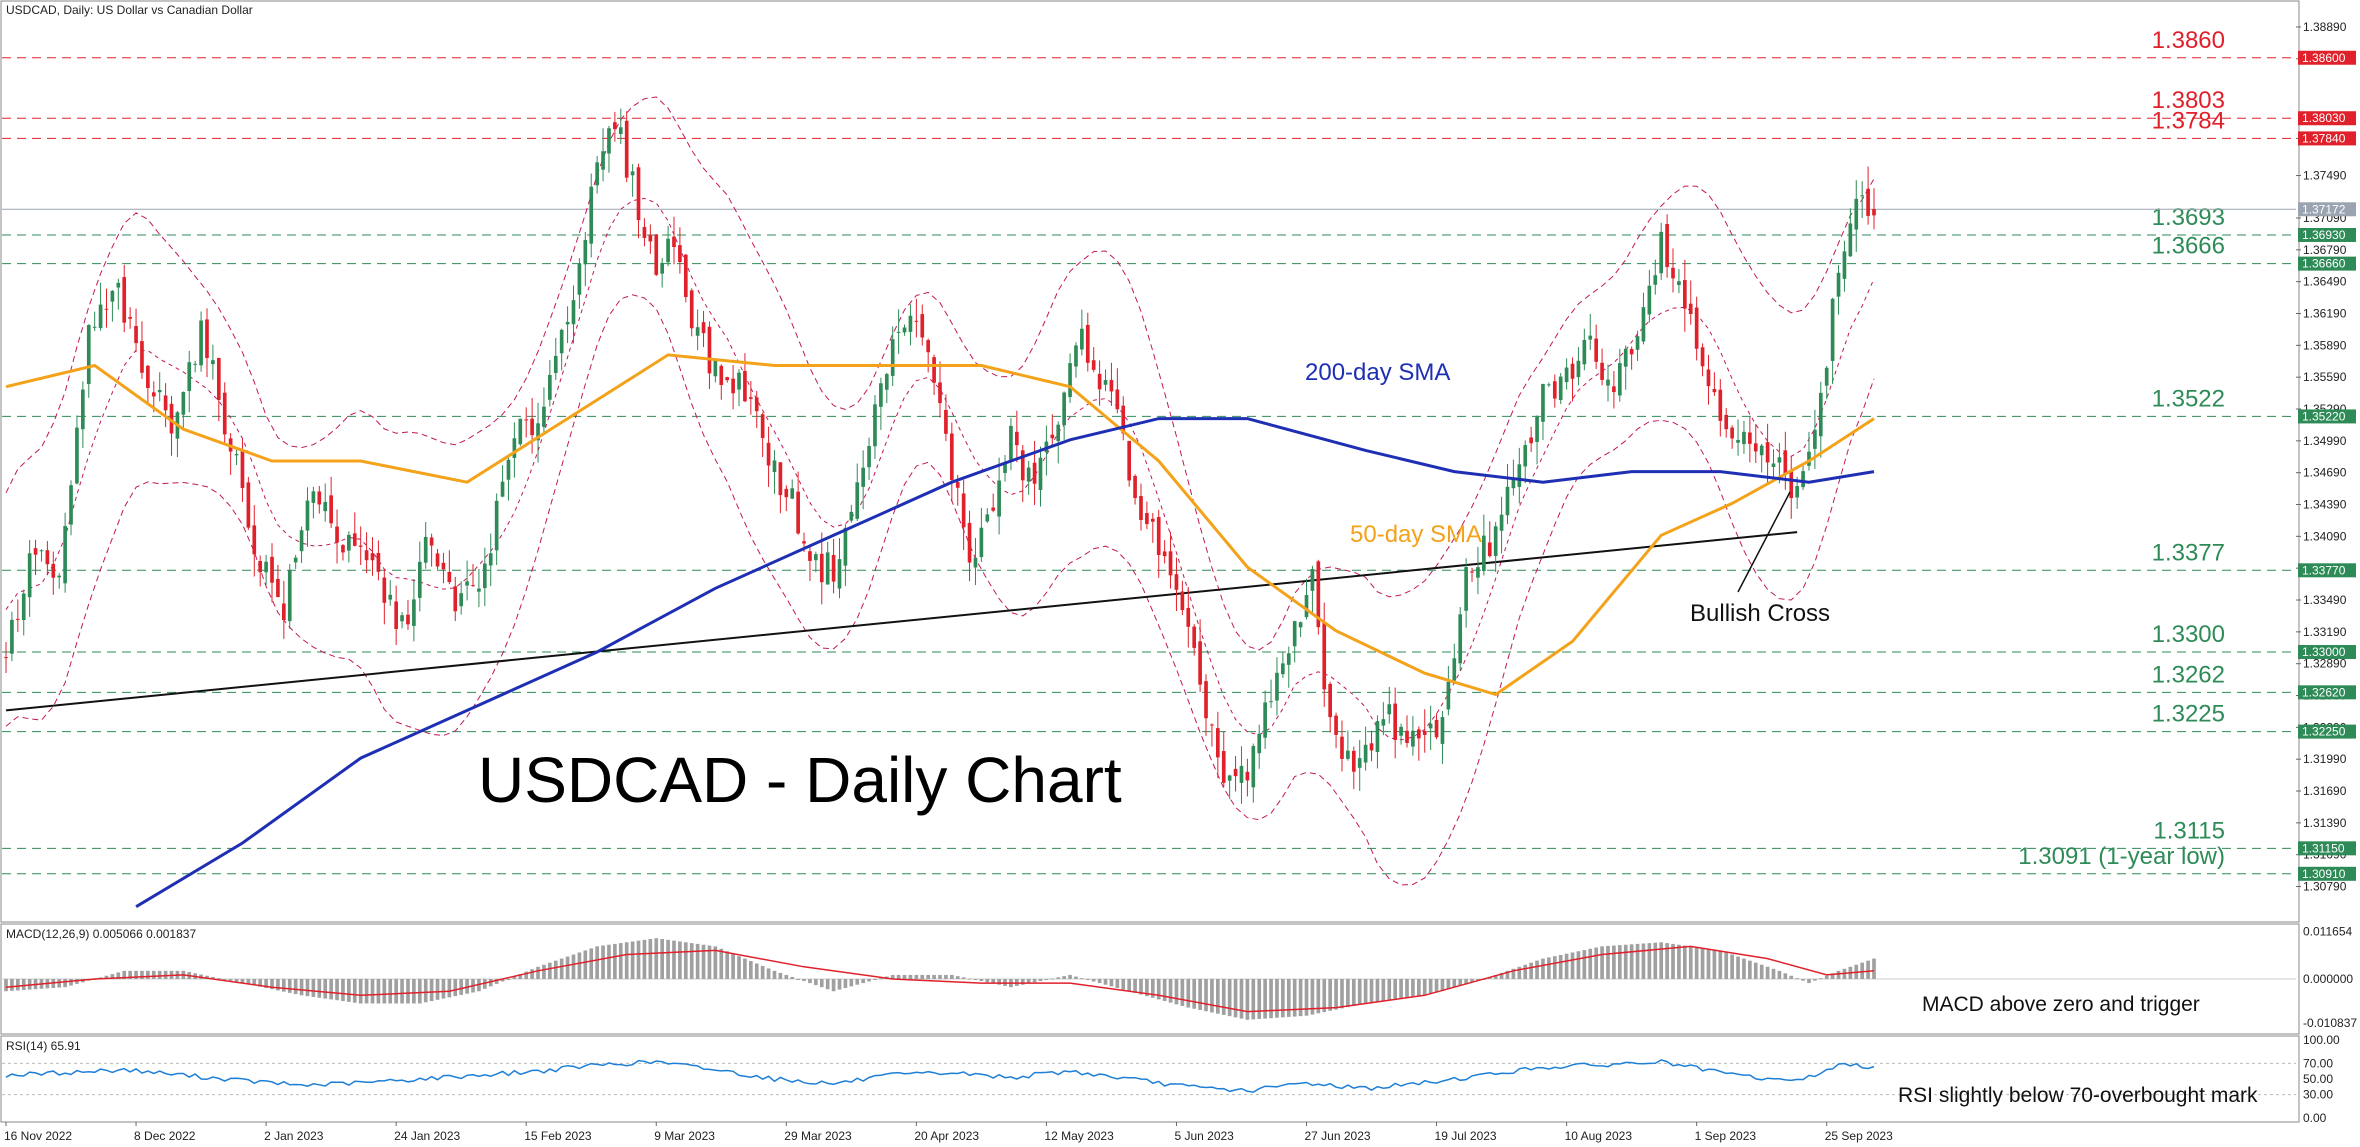  I want to click on level-axis-badge, so click(2327, 570).